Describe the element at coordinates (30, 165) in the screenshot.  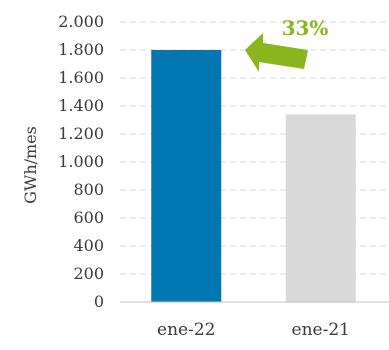
I see `y-axis-title: GWh/mes` at that location.